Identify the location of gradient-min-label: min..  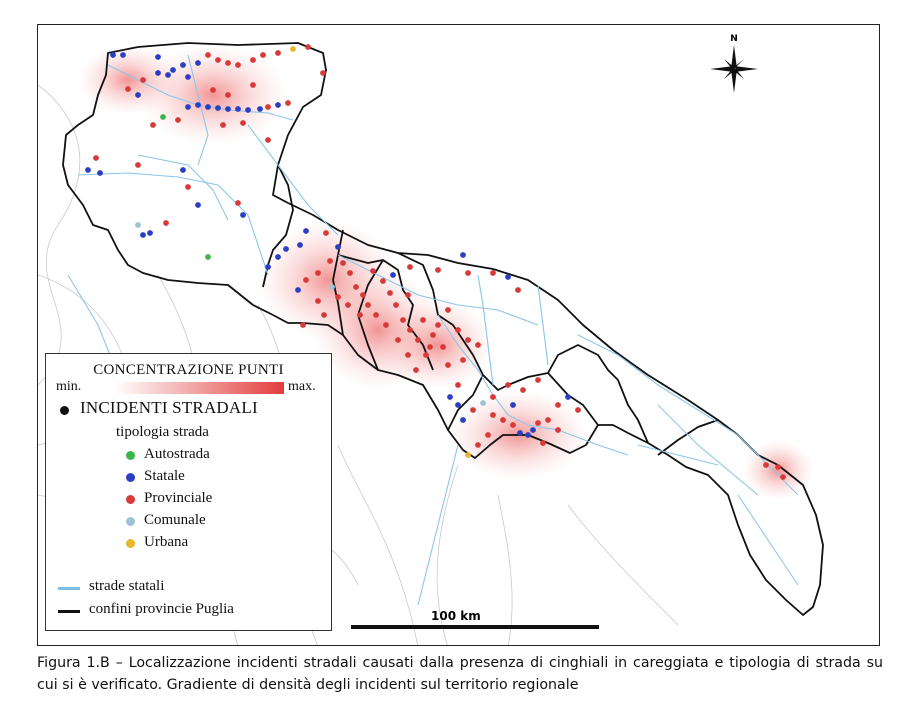
(69, 386).